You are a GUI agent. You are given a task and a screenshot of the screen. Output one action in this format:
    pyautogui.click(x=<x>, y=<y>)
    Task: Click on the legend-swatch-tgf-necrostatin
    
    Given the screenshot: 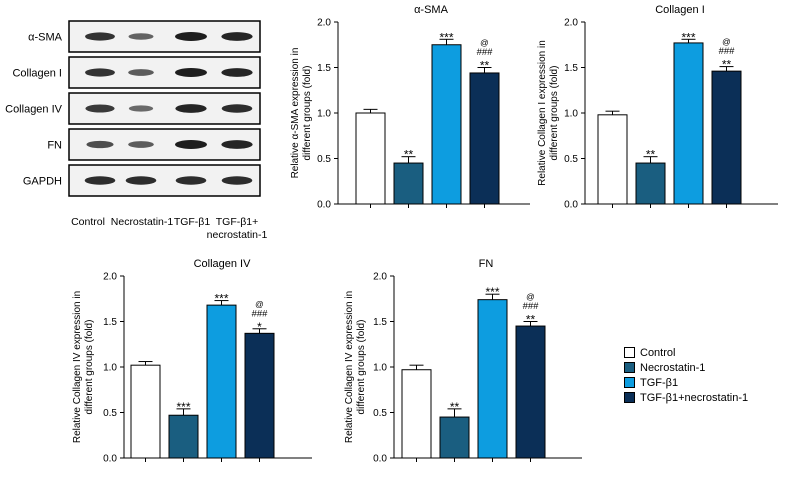 What is the action you would take?
    pyautogui.click(x=629, y=397)
    